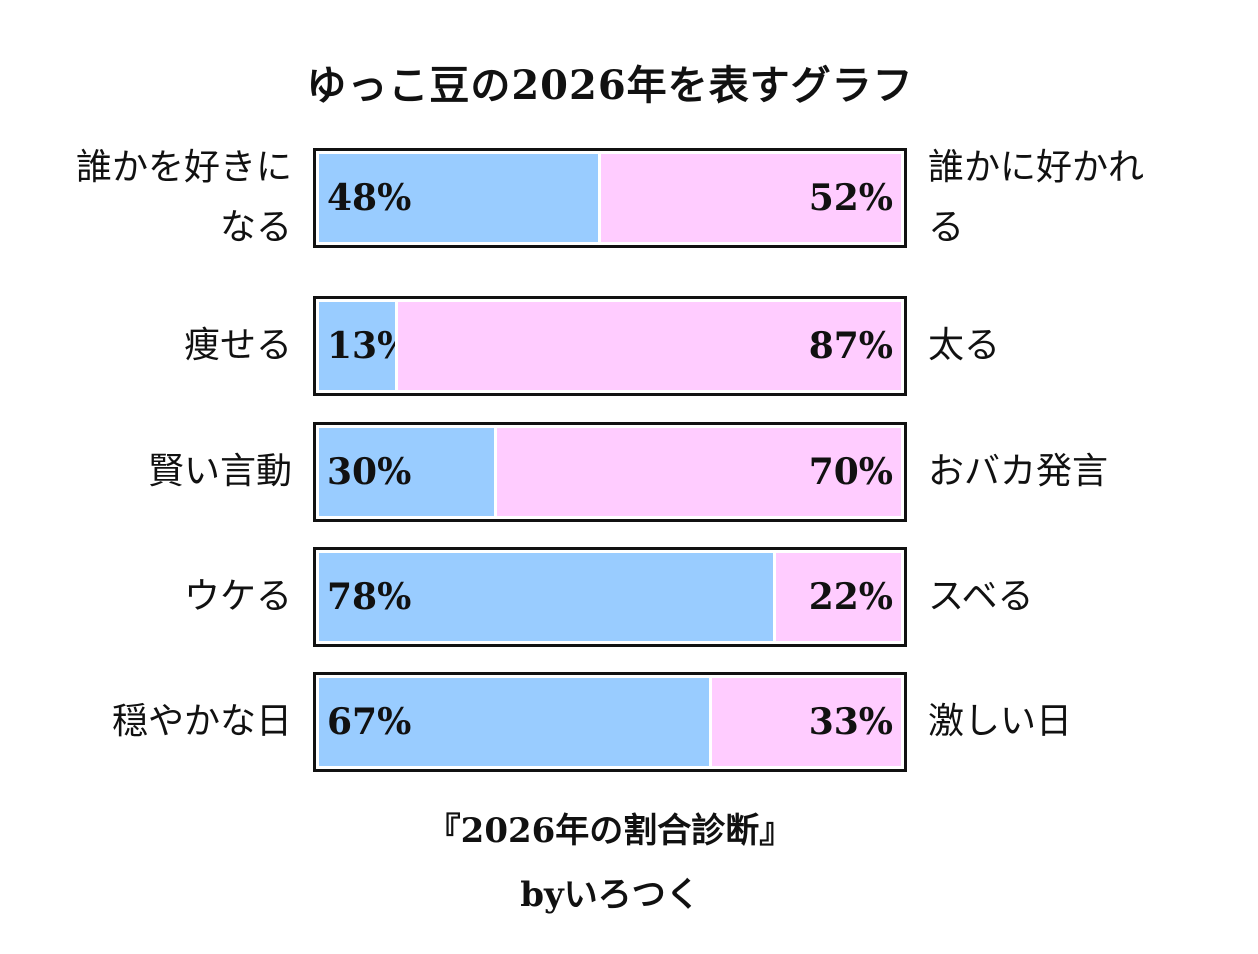 This screenshot has height=954, width=1258. I want to click on left-category-label: 穏やかな日, so click(201, 721).